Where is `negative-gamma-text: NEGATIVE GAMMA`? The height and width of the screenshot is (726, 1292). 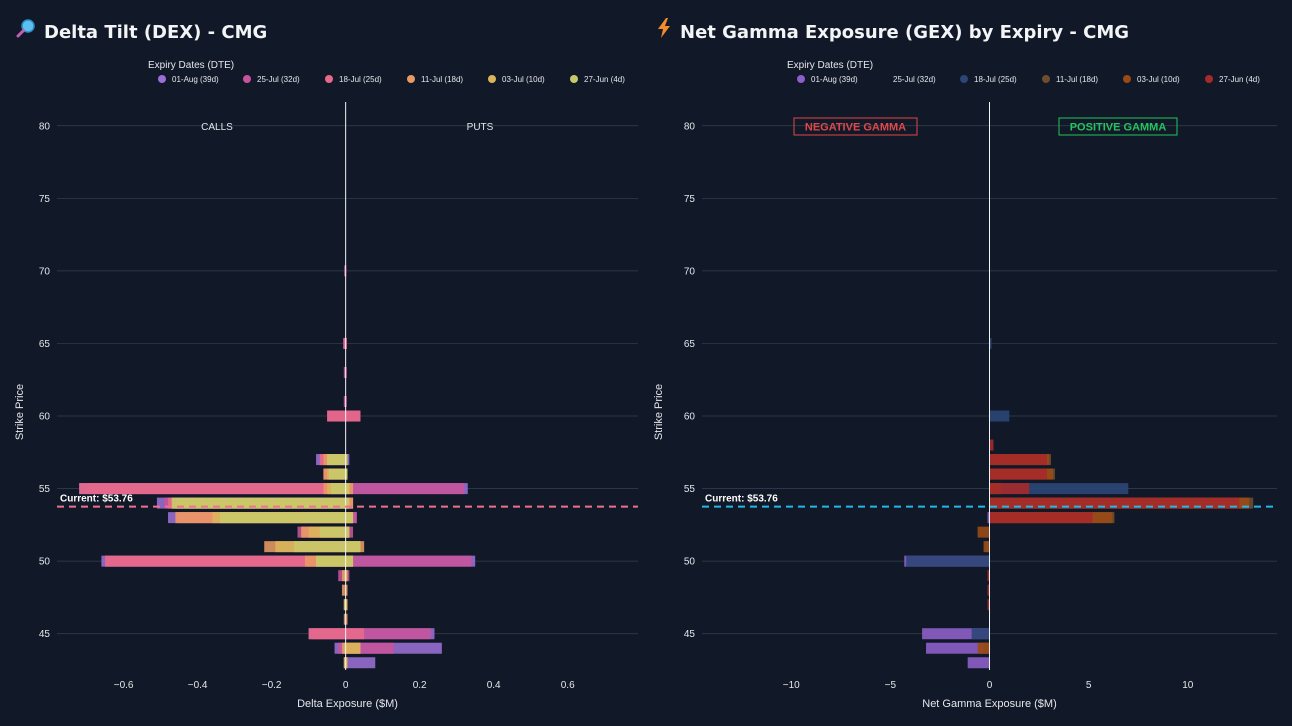 negative-gamma-text: NEGATIVE GAMMA is located at coordinates (855, 128).